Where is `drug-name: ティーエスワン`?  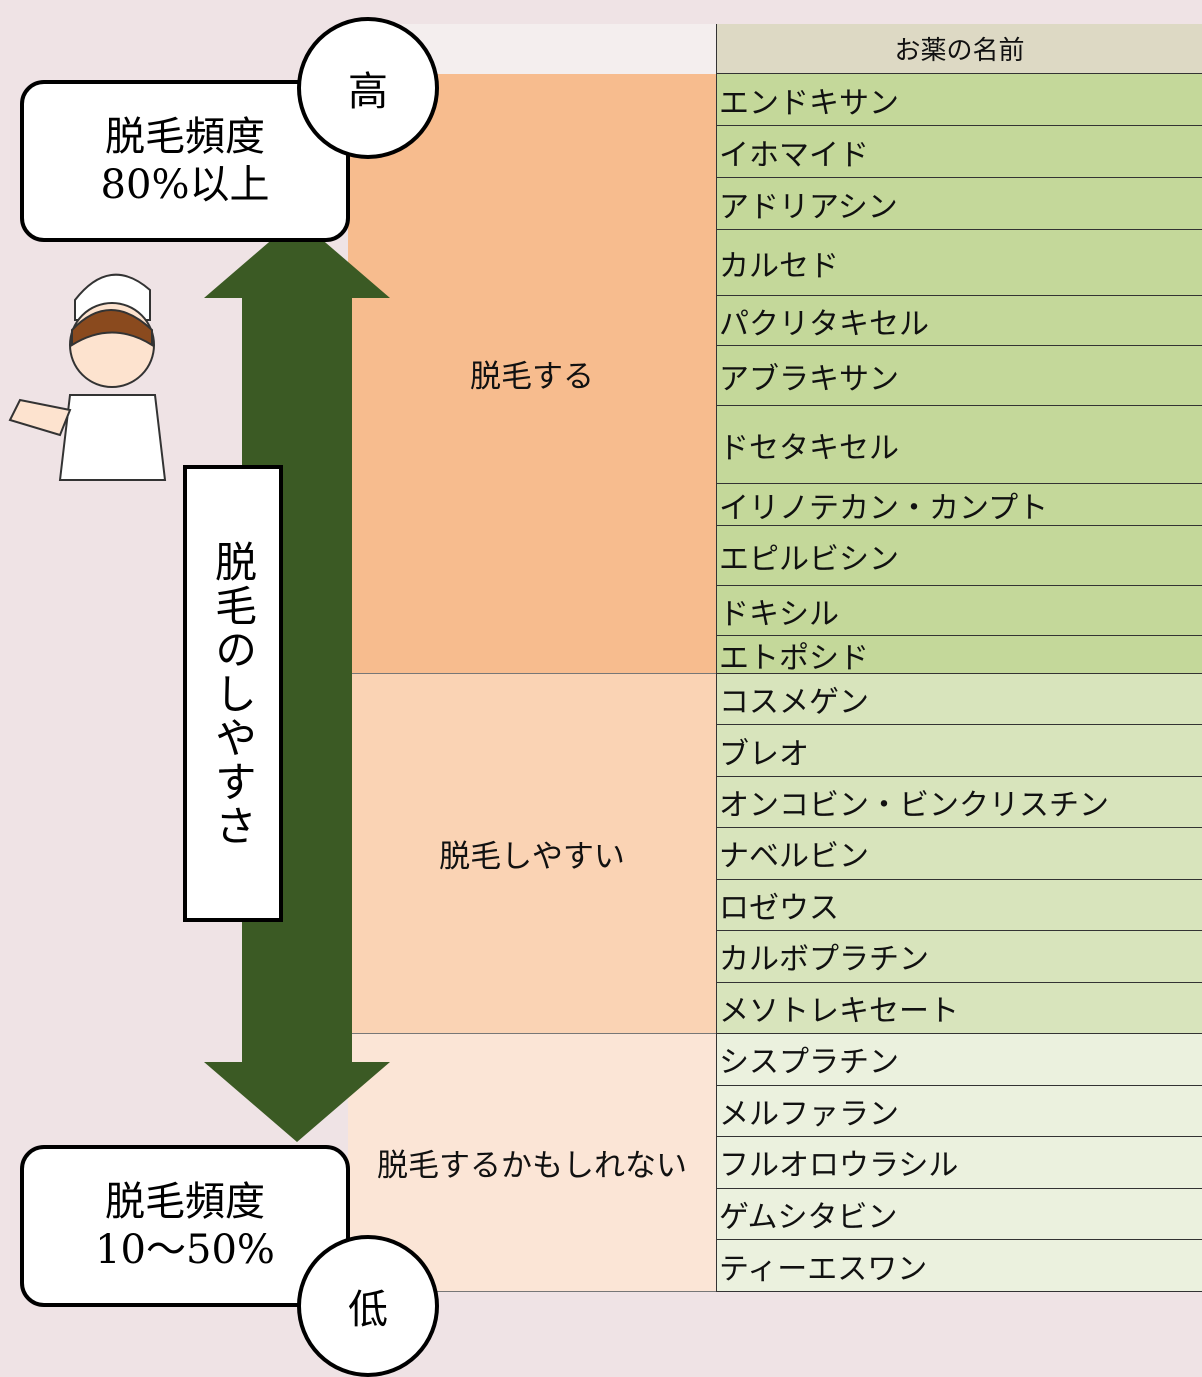
drug-name: ティーエスワン is located at coordinates (959, 1266).